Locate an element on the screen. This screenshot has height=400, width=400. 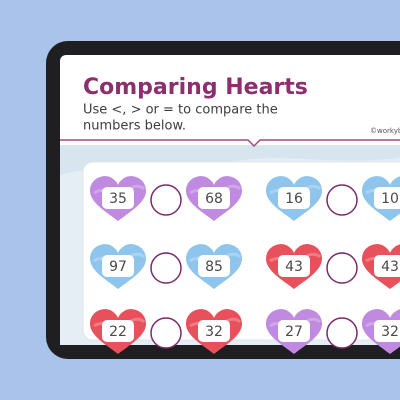
heart-number: 68 is located at coordinates (214, 199).